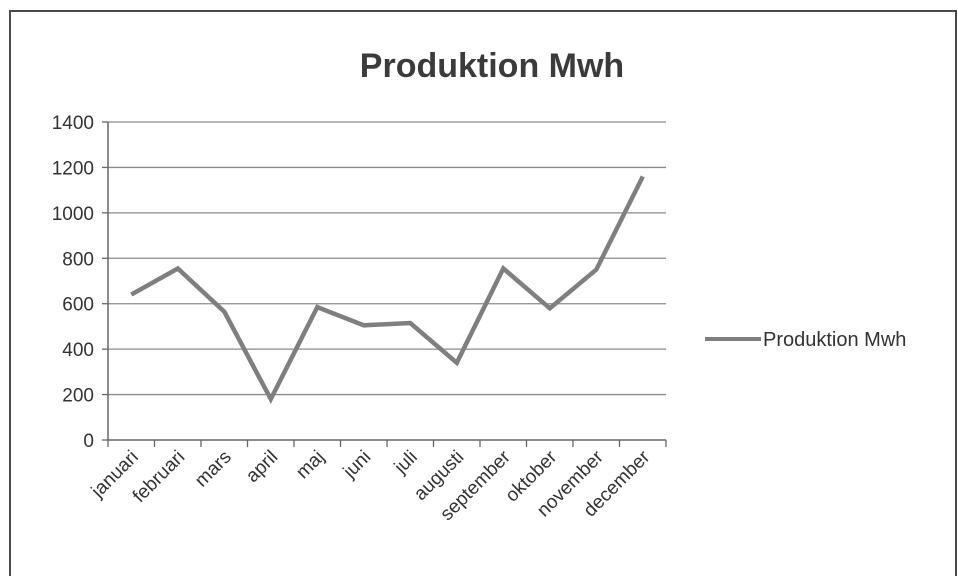  What do you see at coordinates (213, 469) in the screenshot?
I see `x-tick-label: mars` at bounding box center [213, 469].